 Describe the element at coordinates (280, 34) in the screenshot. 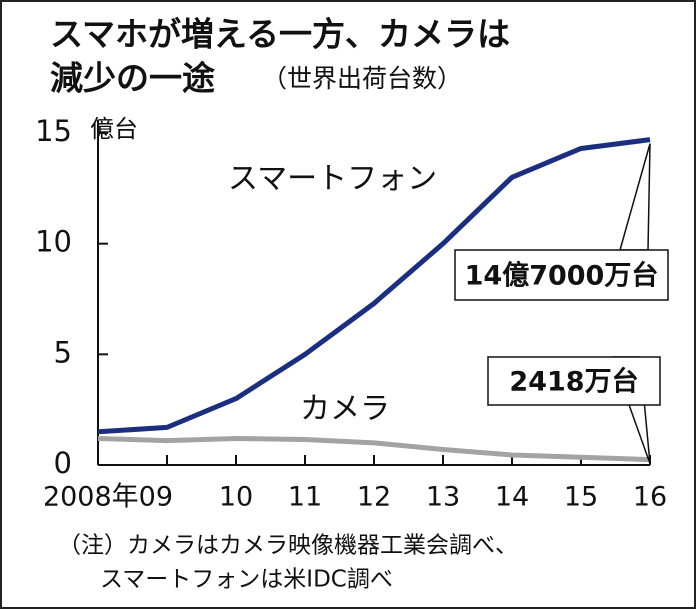

I see `chart-title: スマホが増える一方、カメラは` at that location.